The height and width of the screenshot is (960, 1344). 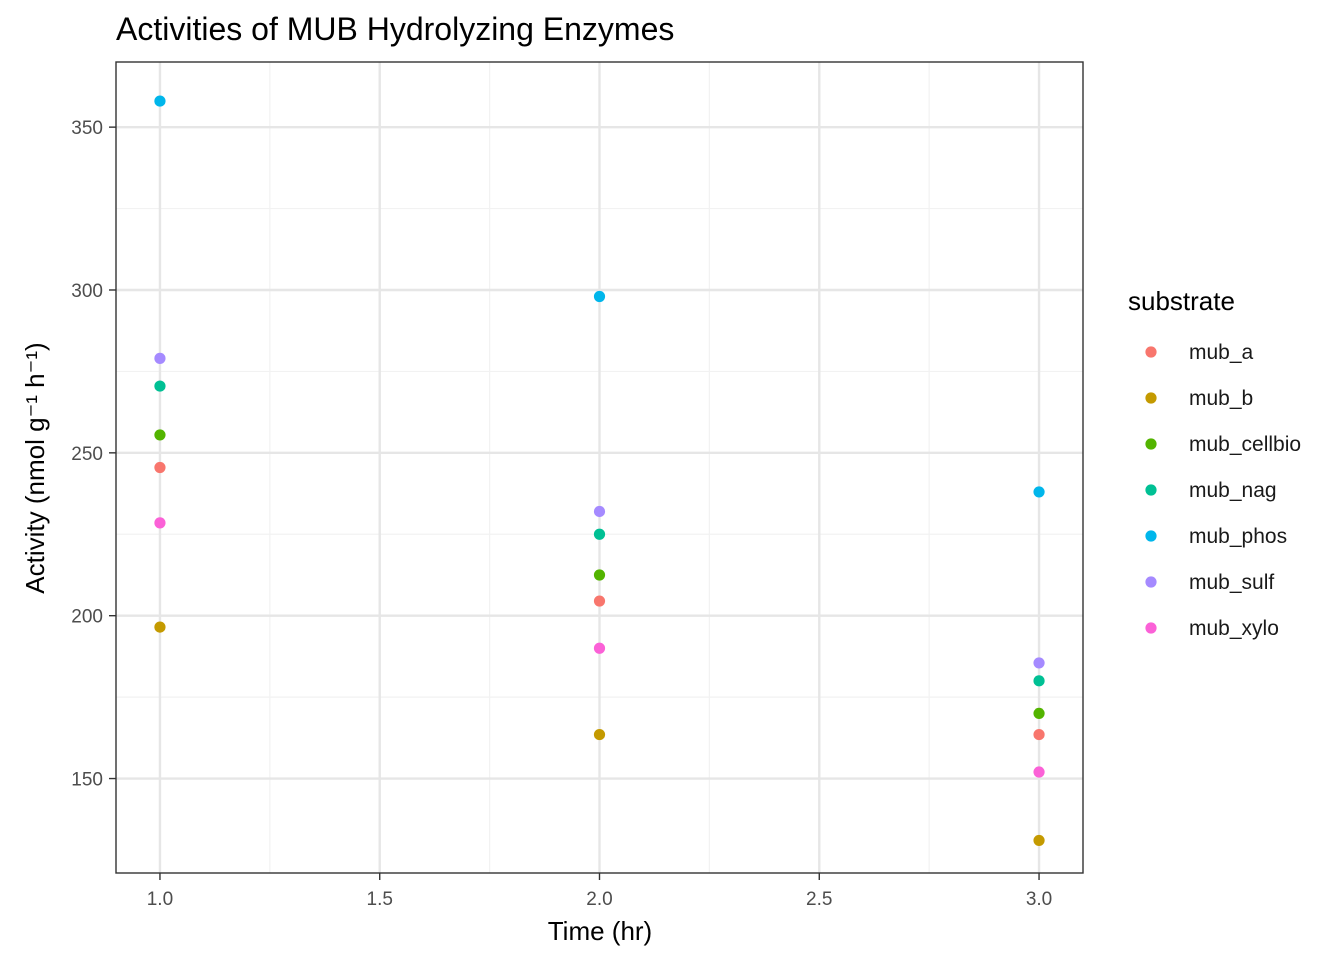 What do you see at coordinates (1245, 444) in the screenshot?
I see `legend-label: mub_cellbio` at bounding box center [1245, 444].